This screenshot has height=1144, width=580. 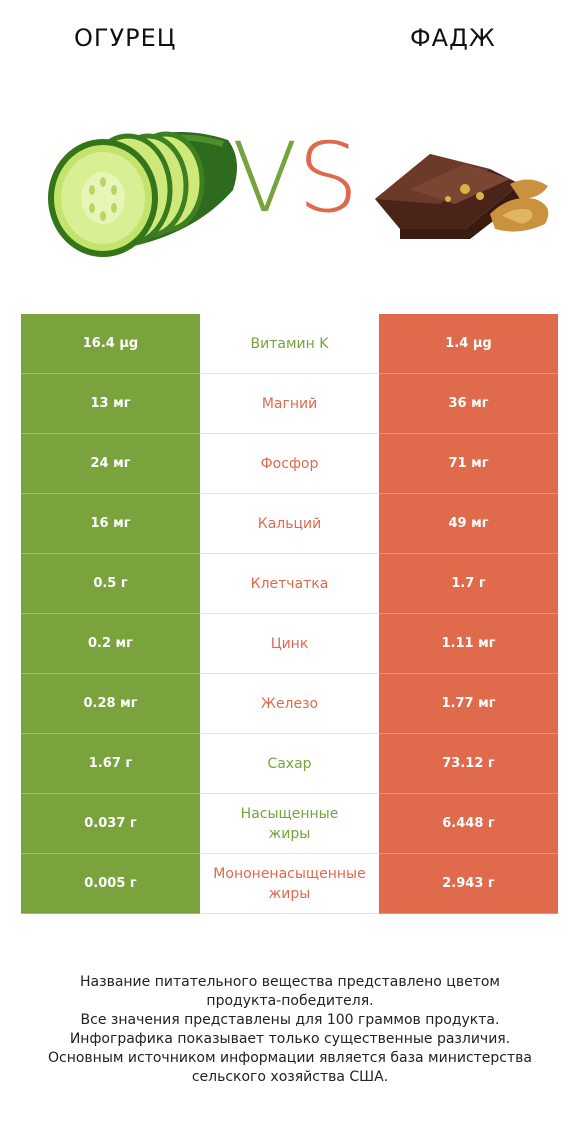 I want to click on right-value: 1.77 мг, so click(x=468, y=704).